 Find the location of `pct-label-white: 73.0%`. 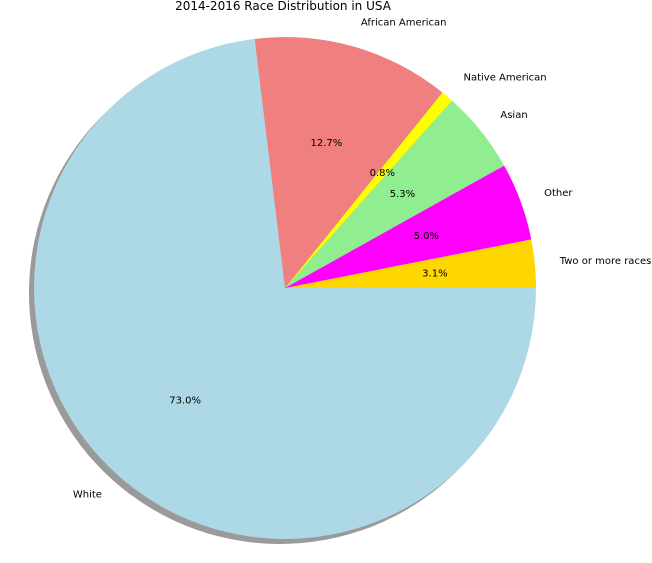

pct-label-white: 73.0% is located at coordinates (185, 401).